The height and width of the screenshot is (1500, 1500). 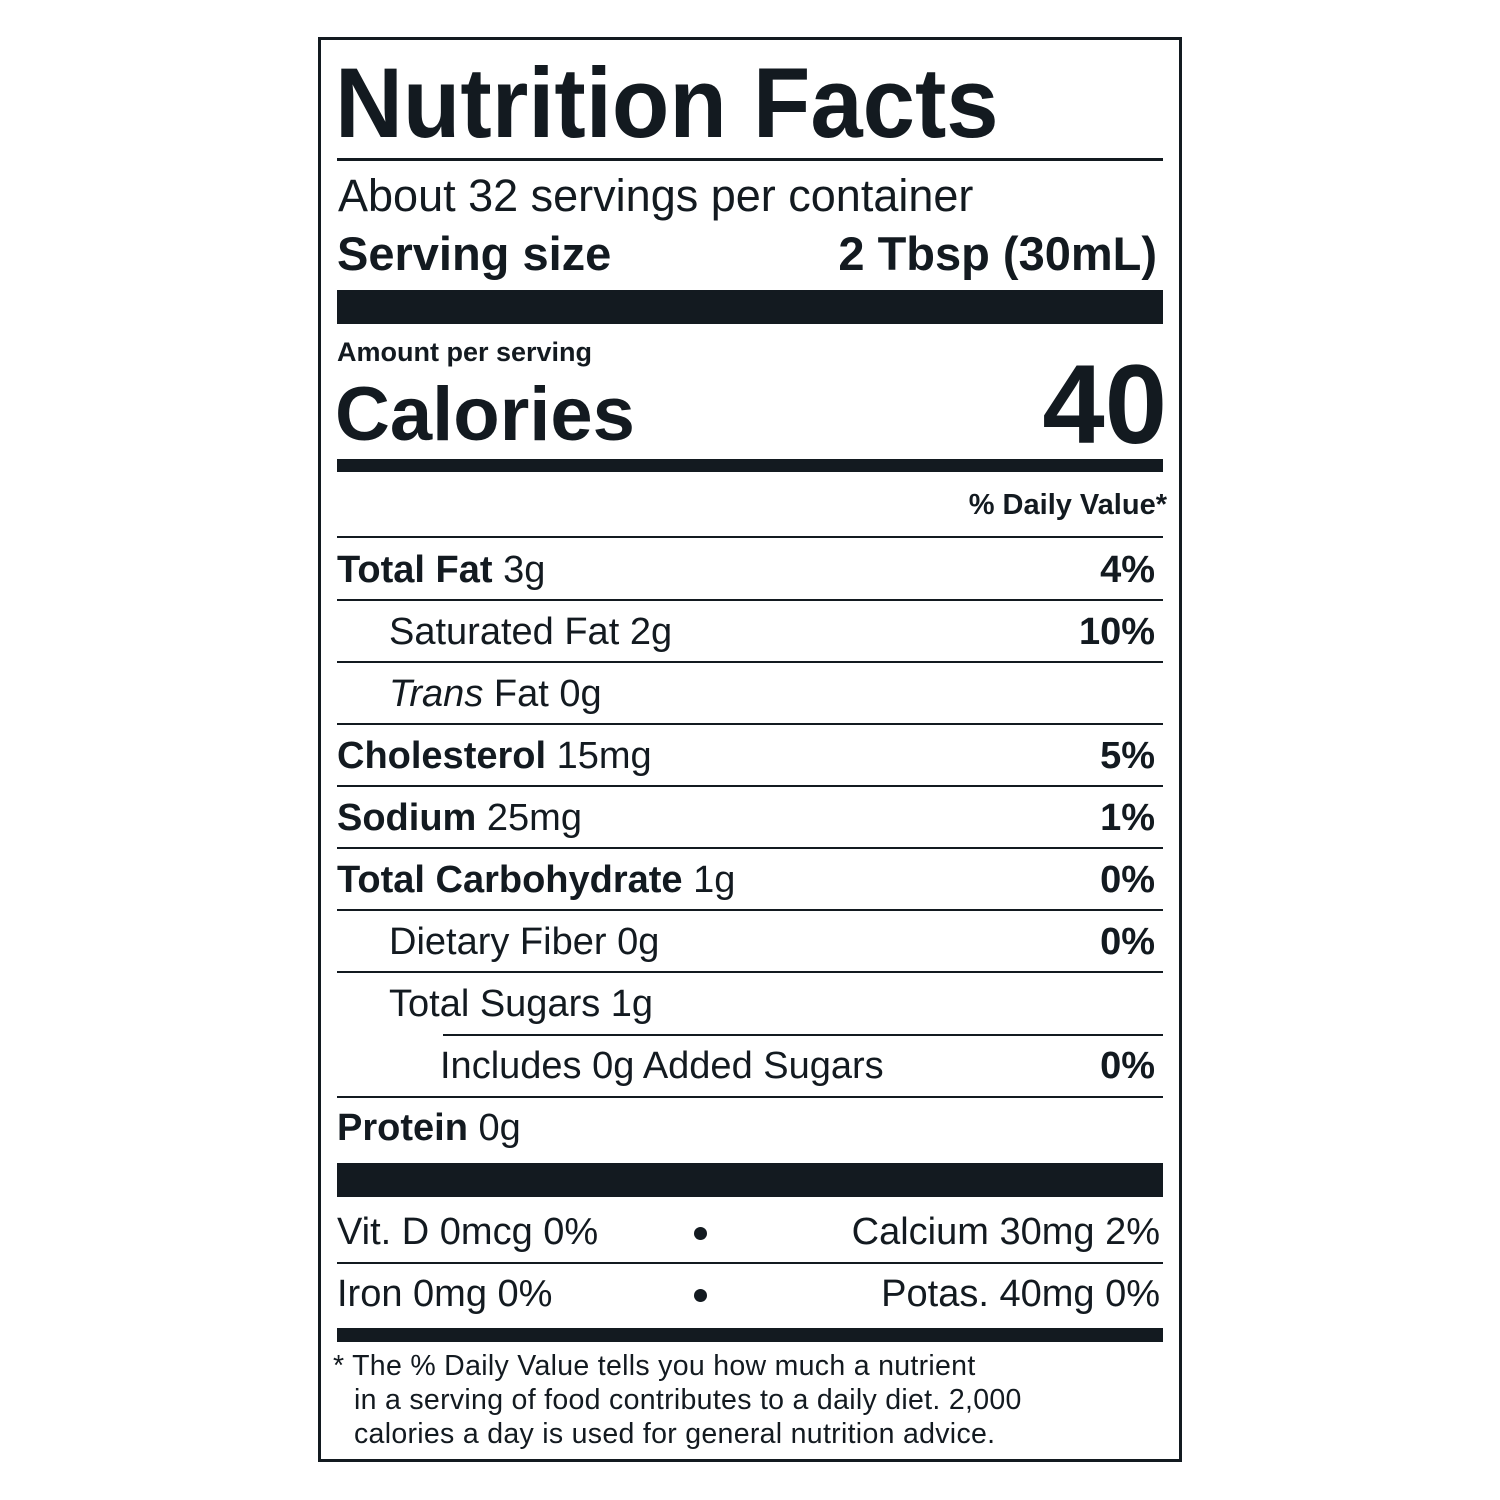 I want to click on nutrient-row-added-sugars: Includes 0g Added Sugars 0%, so click(x=797, y=1066).